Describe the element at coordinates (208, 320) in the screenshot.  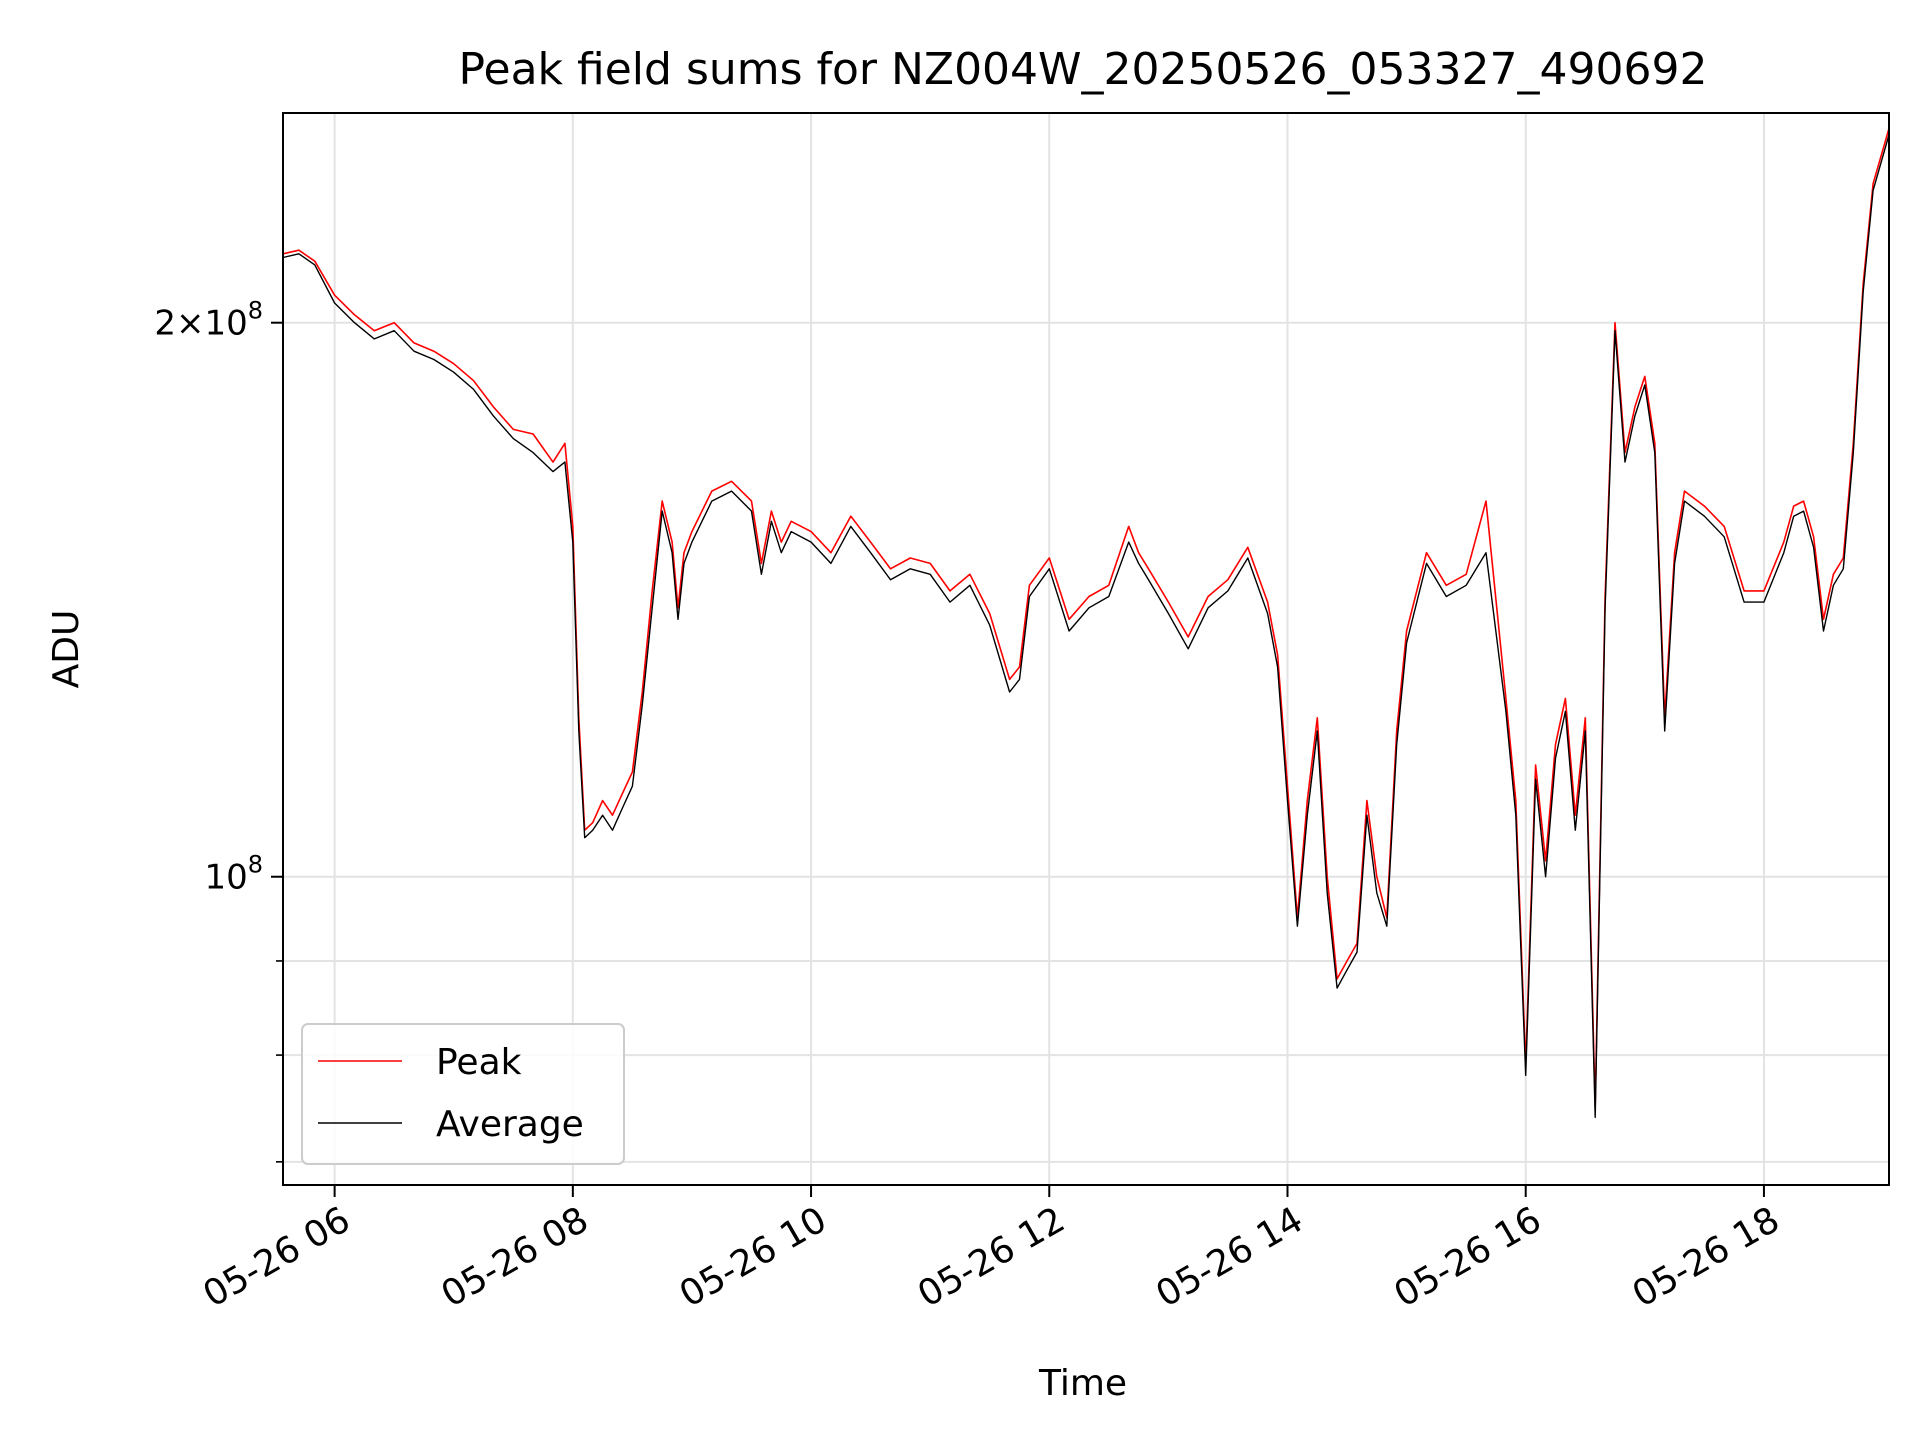
I see `y-tick-label-2e8: 2×108` at that location.